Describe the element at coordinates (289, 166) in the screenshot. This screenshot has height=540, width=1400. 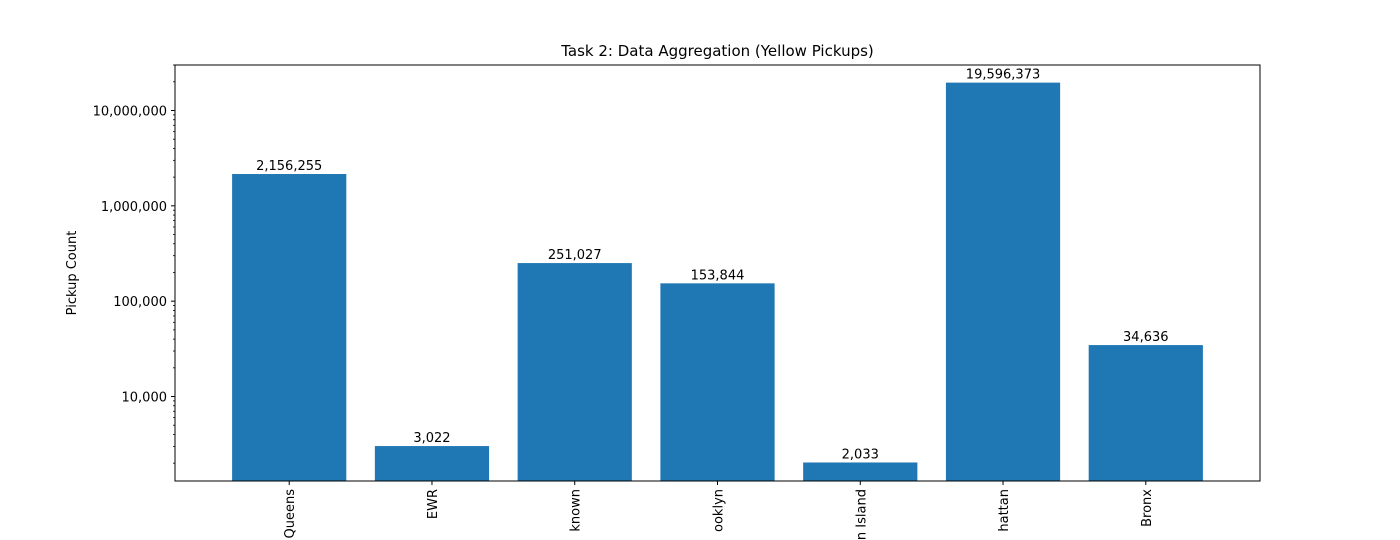
I see `bar-value-label: 2,156,255` at that location.